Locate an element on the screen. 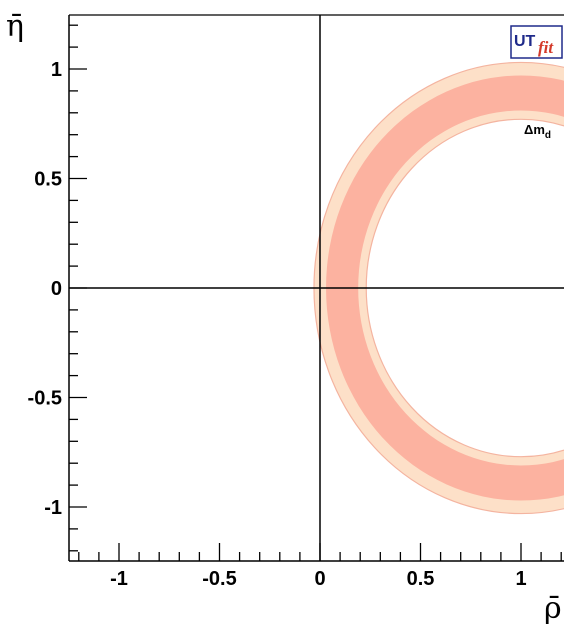  x-tick-label: 1 is located at coordinates (520, 579).